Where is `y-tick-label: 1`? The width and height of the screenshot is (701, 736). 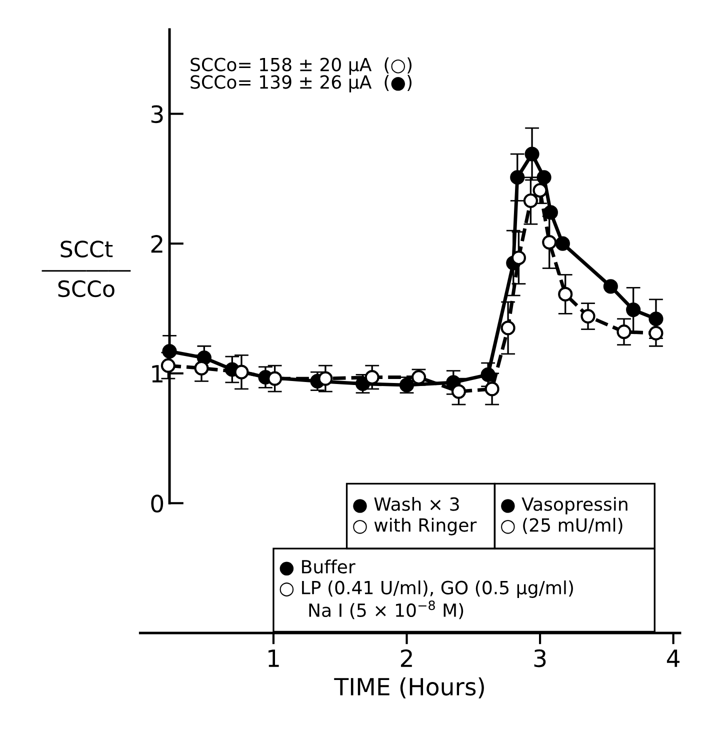 y-tick-label: 1 is located at coordinates (157, 373).